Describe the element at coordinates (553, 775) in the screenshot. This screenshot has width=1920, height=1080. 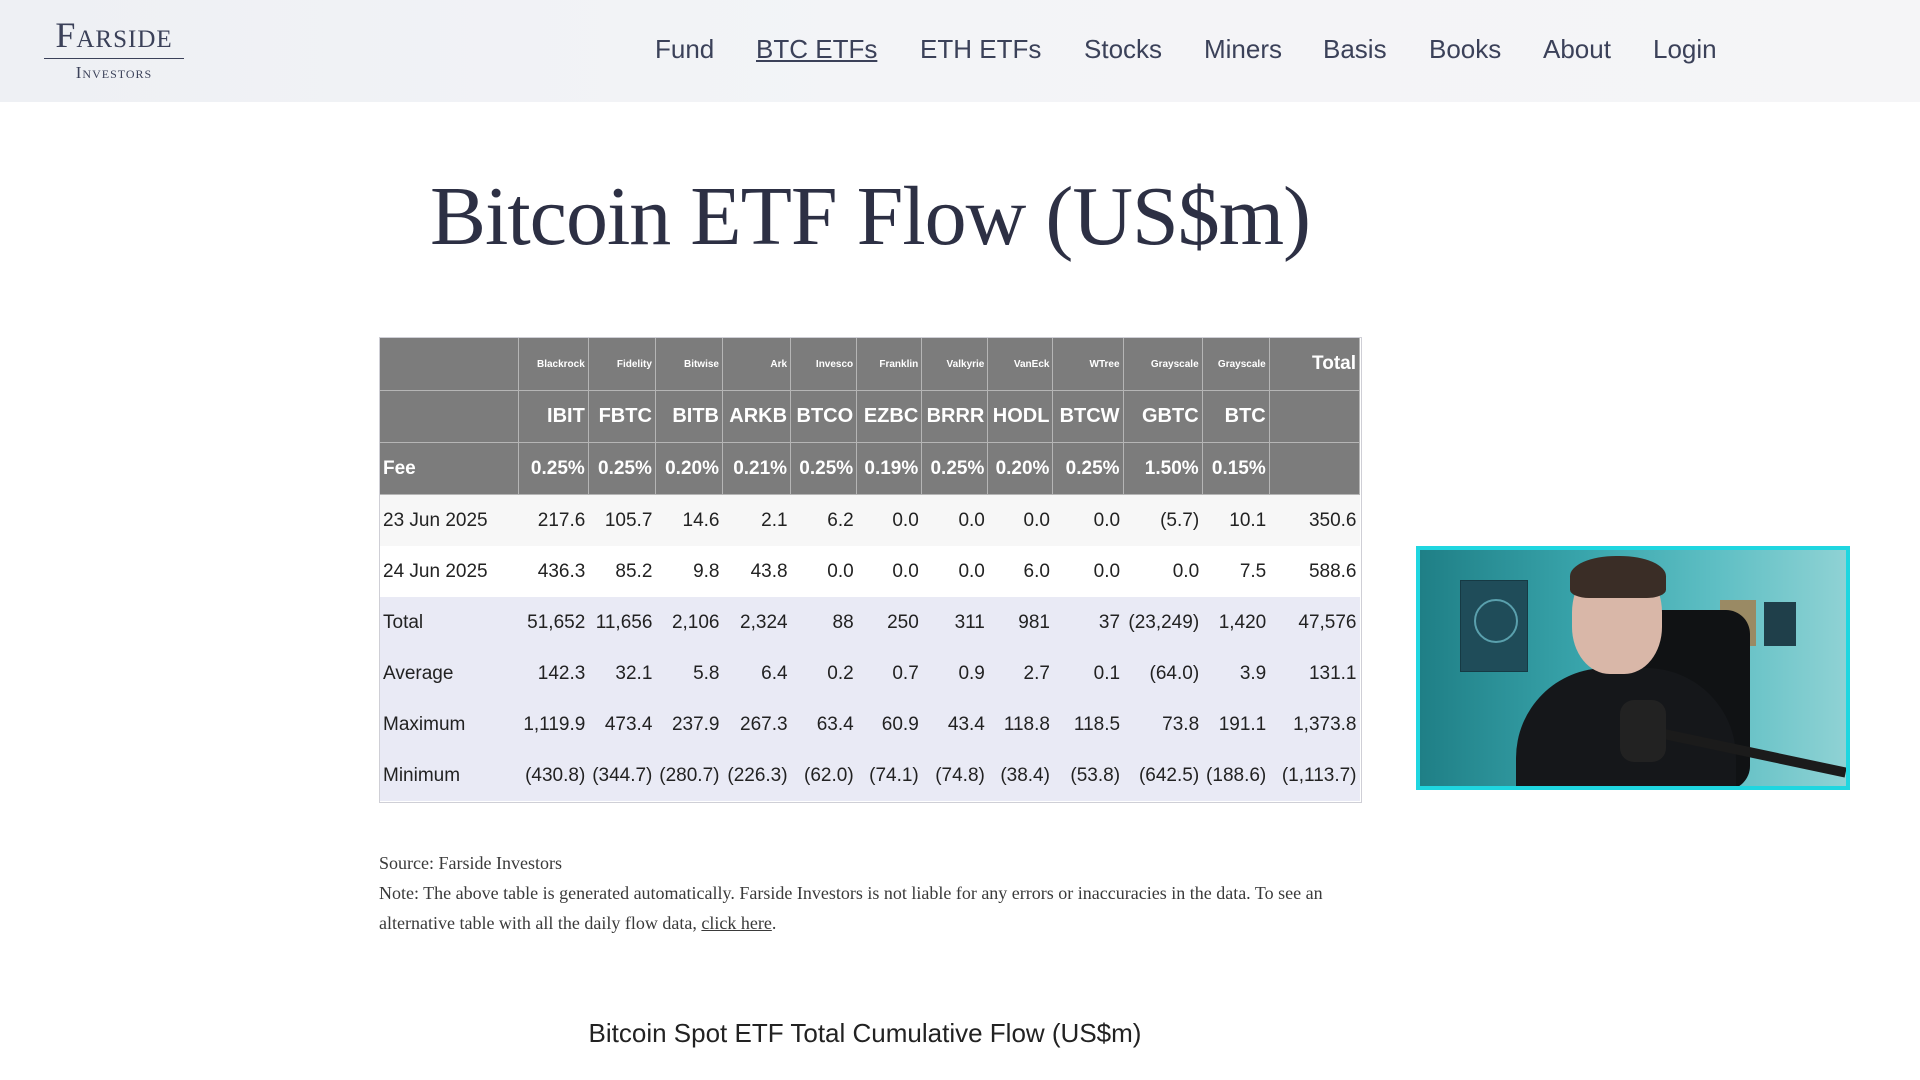
I see `flow-value: (430.8)` at that location.